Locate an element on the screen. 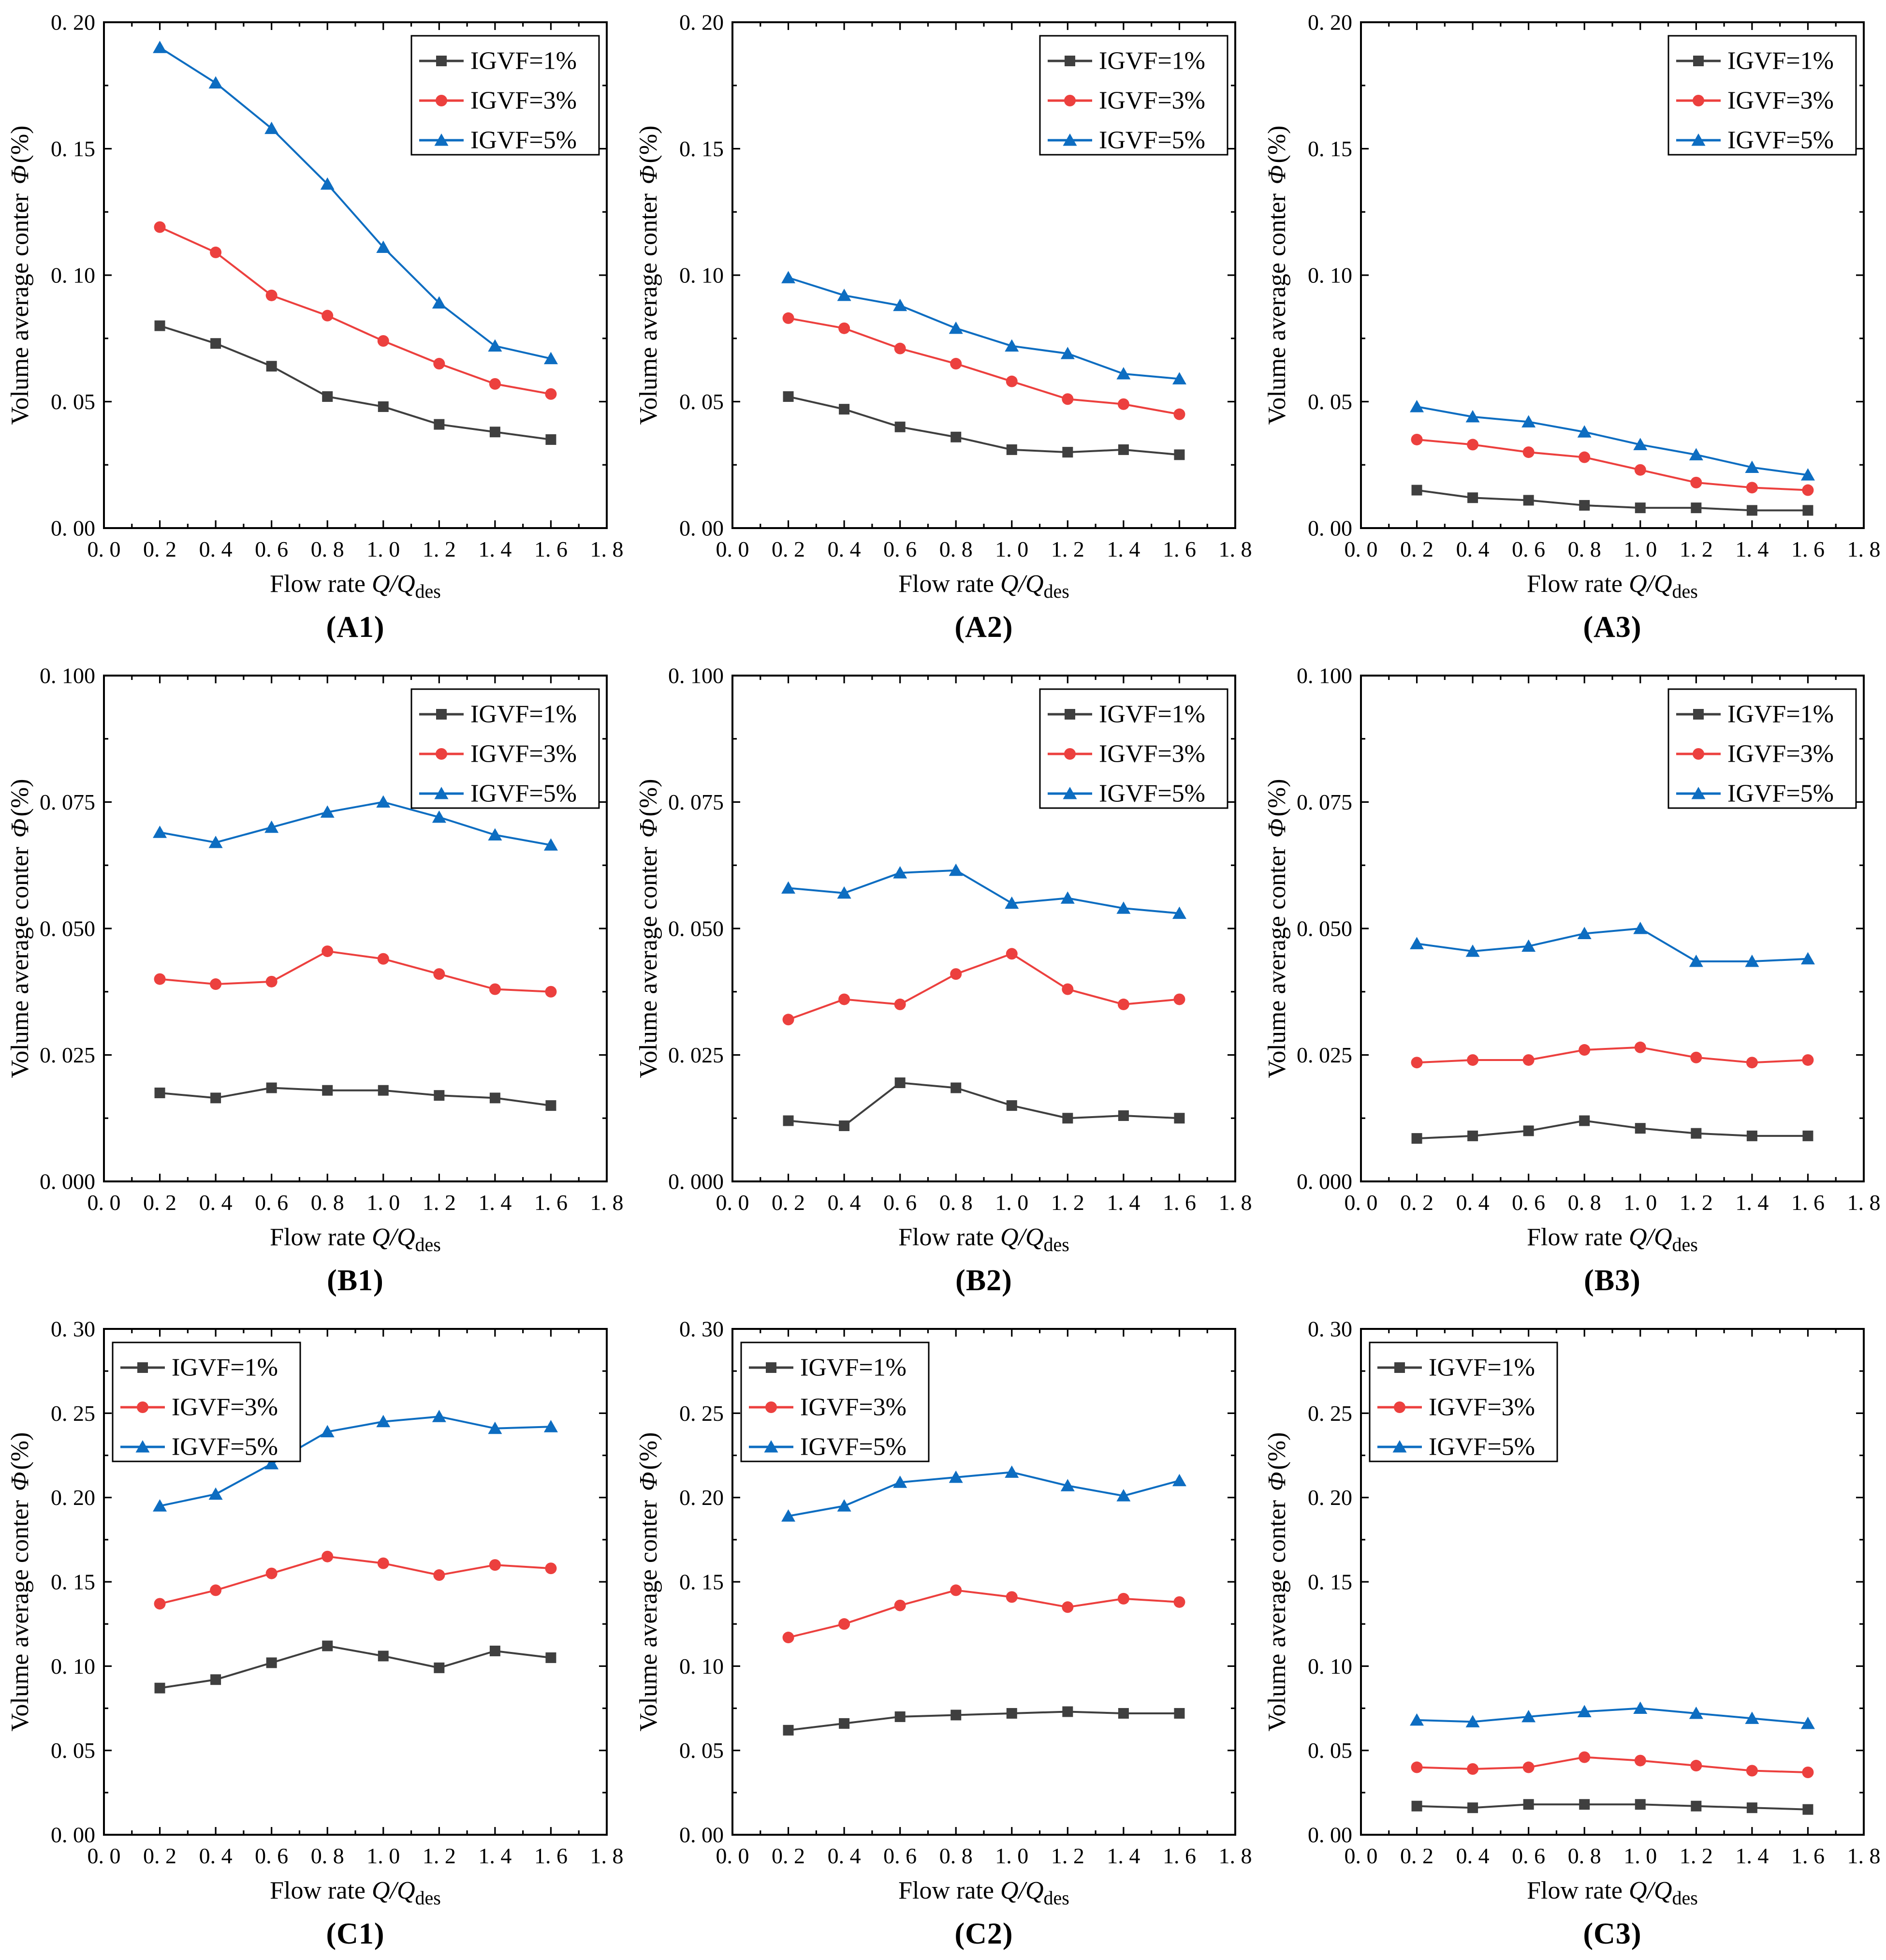  y-tick-label: 0. 30 is located at coordinates (73, 1329).